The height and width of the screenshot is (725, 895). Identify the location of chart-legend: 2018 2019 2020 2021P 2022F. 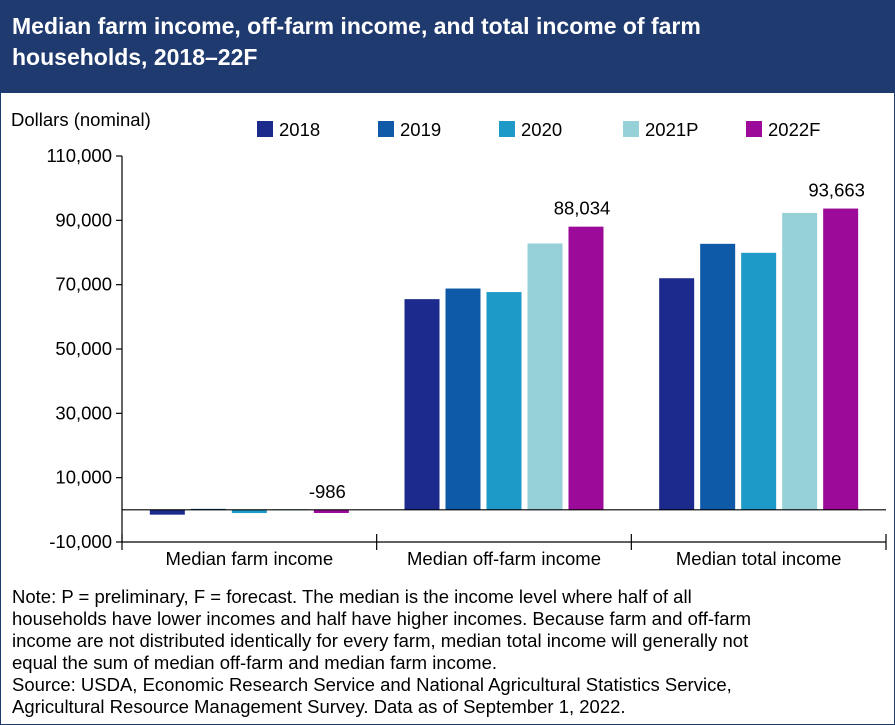
(538, 129).